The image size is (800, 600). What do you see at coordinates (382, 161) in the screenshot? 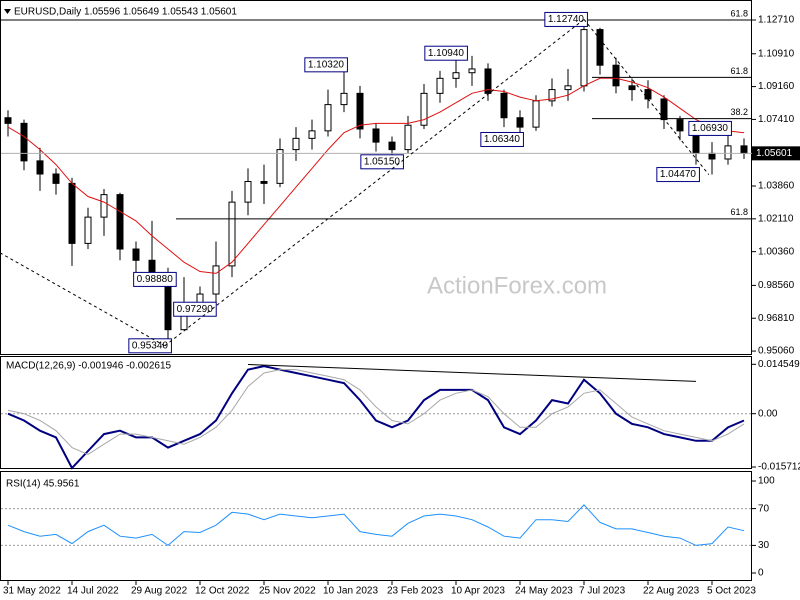
I see `annotation-label: 1.05150` at bounding box center [382, 161].